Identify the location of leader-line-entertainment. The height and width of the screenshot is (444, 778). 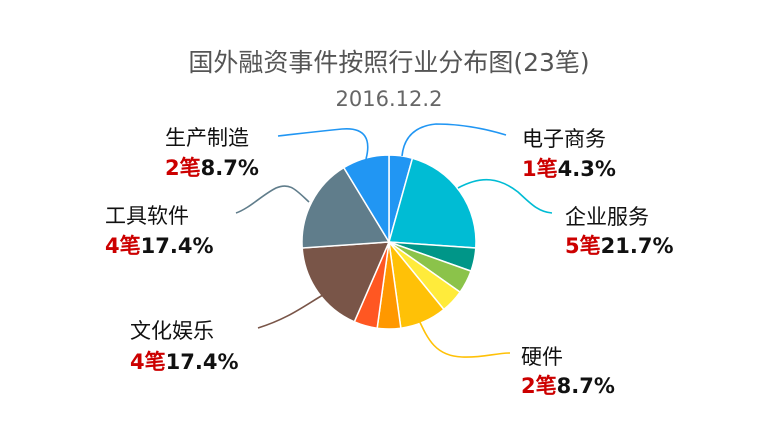
(293, 310).